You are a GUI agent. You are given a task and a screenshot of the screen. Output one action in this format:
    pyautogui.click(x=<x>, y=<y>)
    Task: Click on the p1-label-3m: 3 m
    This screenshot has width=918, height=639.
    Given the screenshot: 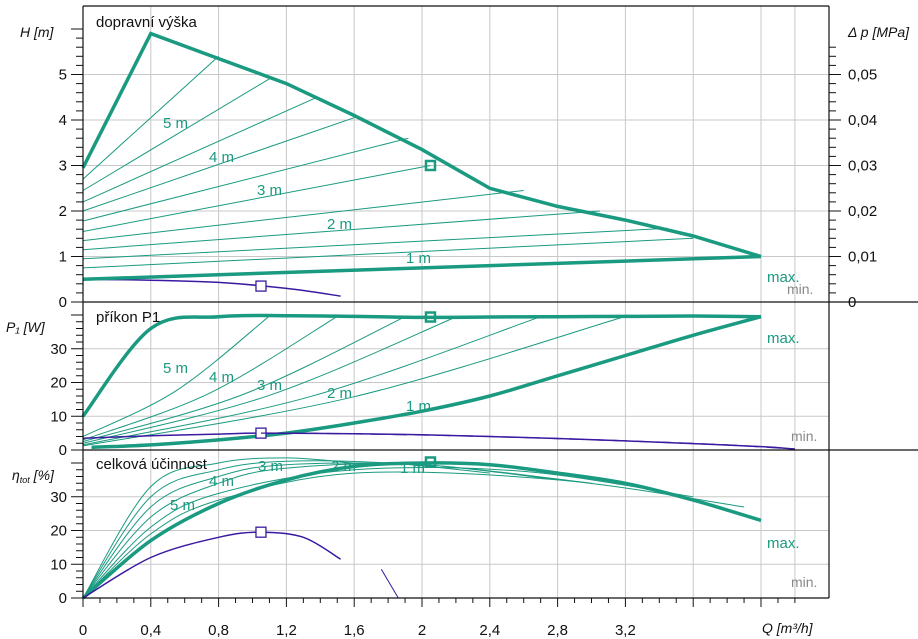 What is the action you would take?
    pyautogui.click(x=269, y=190)
    